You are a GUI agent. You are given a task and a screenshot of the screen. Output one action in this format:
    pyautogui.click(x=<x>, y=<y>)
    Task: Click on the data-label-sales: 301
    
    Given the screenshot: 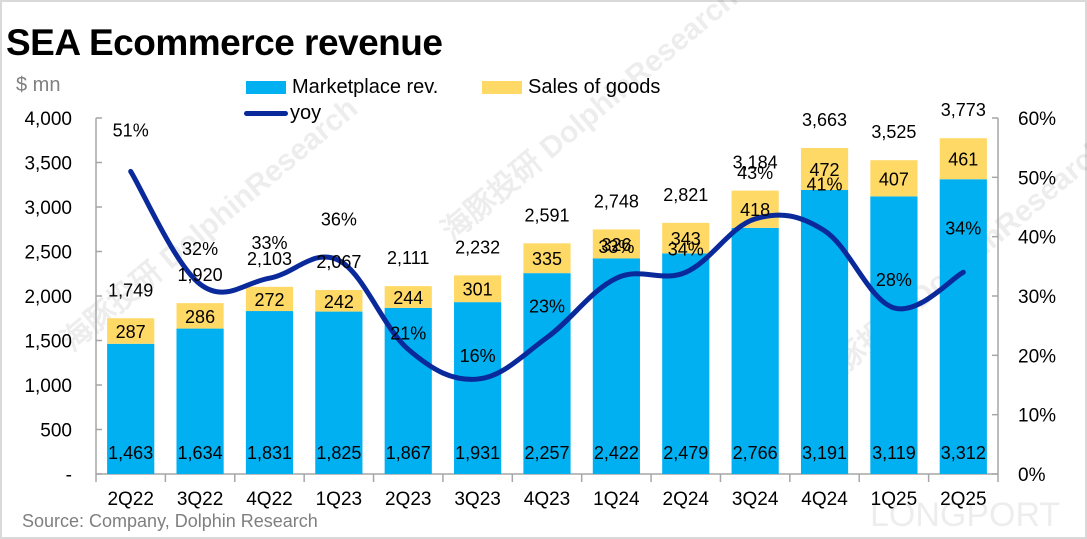 What is the action you would take?
    pyautogui.click(x=478, y=290)
    